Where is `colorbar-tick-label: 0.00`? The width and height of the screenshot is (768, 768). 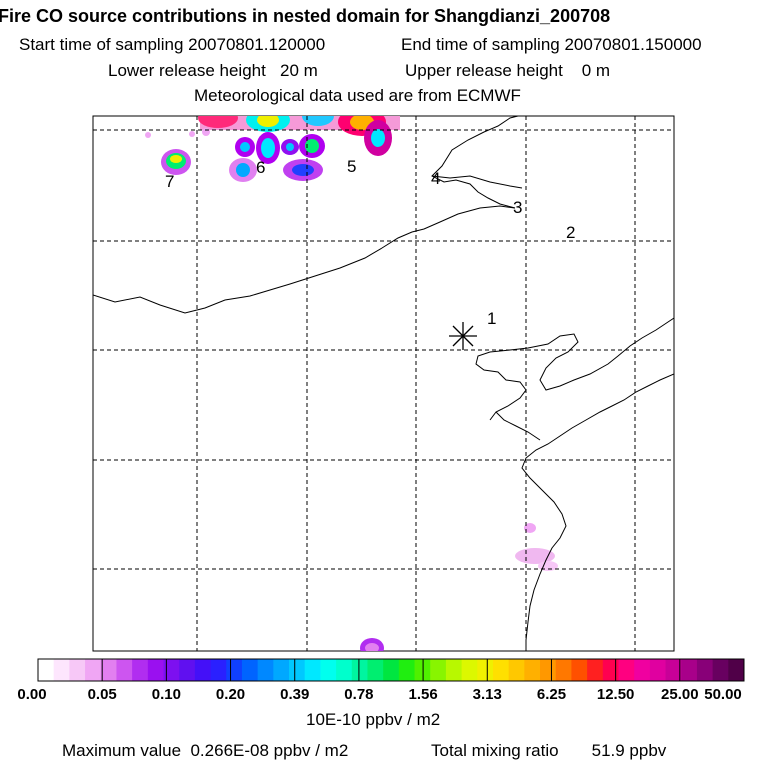 colorbar-tick-label: 0.00 is located at coordinates (32, 694).